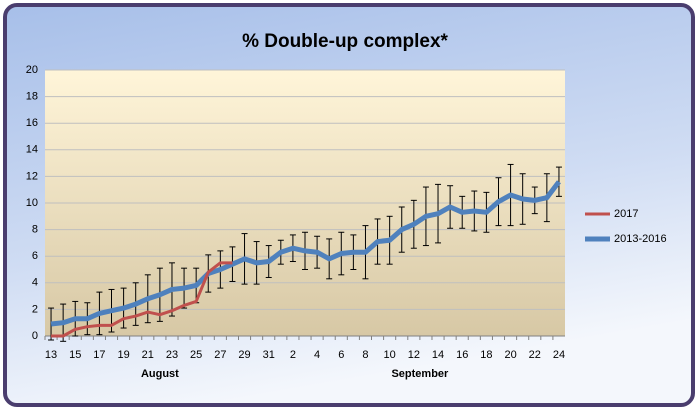 Image resolution: width=700 pixels, height=412 pixels. What do you see at coordinates (535, 355) in the screenshot?
I see `x-tick-label: 22` at bounding box center [535, 355].